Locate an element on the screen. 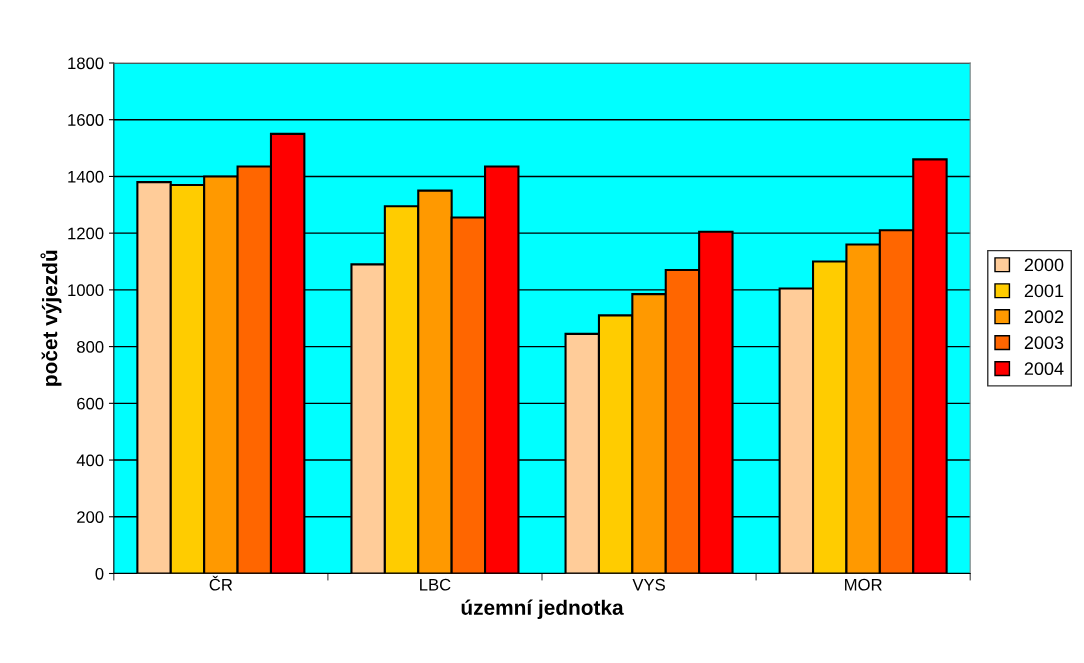 Image resolution: width=1084 pixels, height=663 pixels. legend-label: 2000 is located at coordinates (1044, 265).